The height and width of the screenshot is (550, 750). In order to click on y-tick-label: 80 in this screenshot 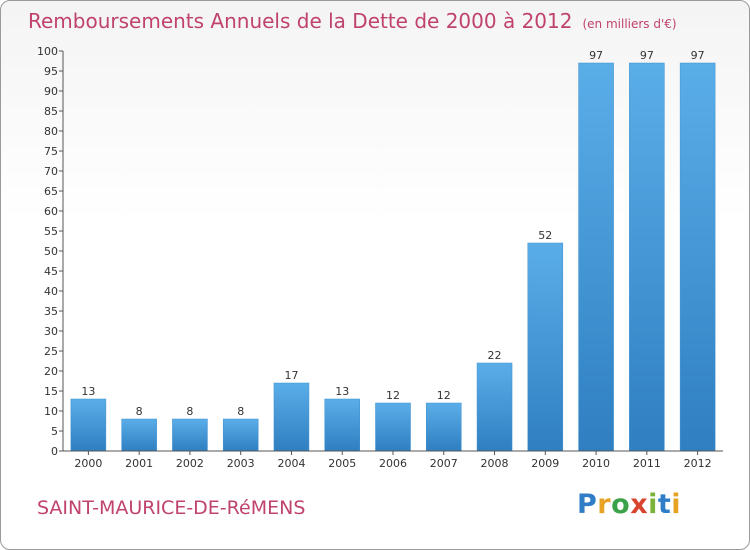, I will do `click(51, 131)`.